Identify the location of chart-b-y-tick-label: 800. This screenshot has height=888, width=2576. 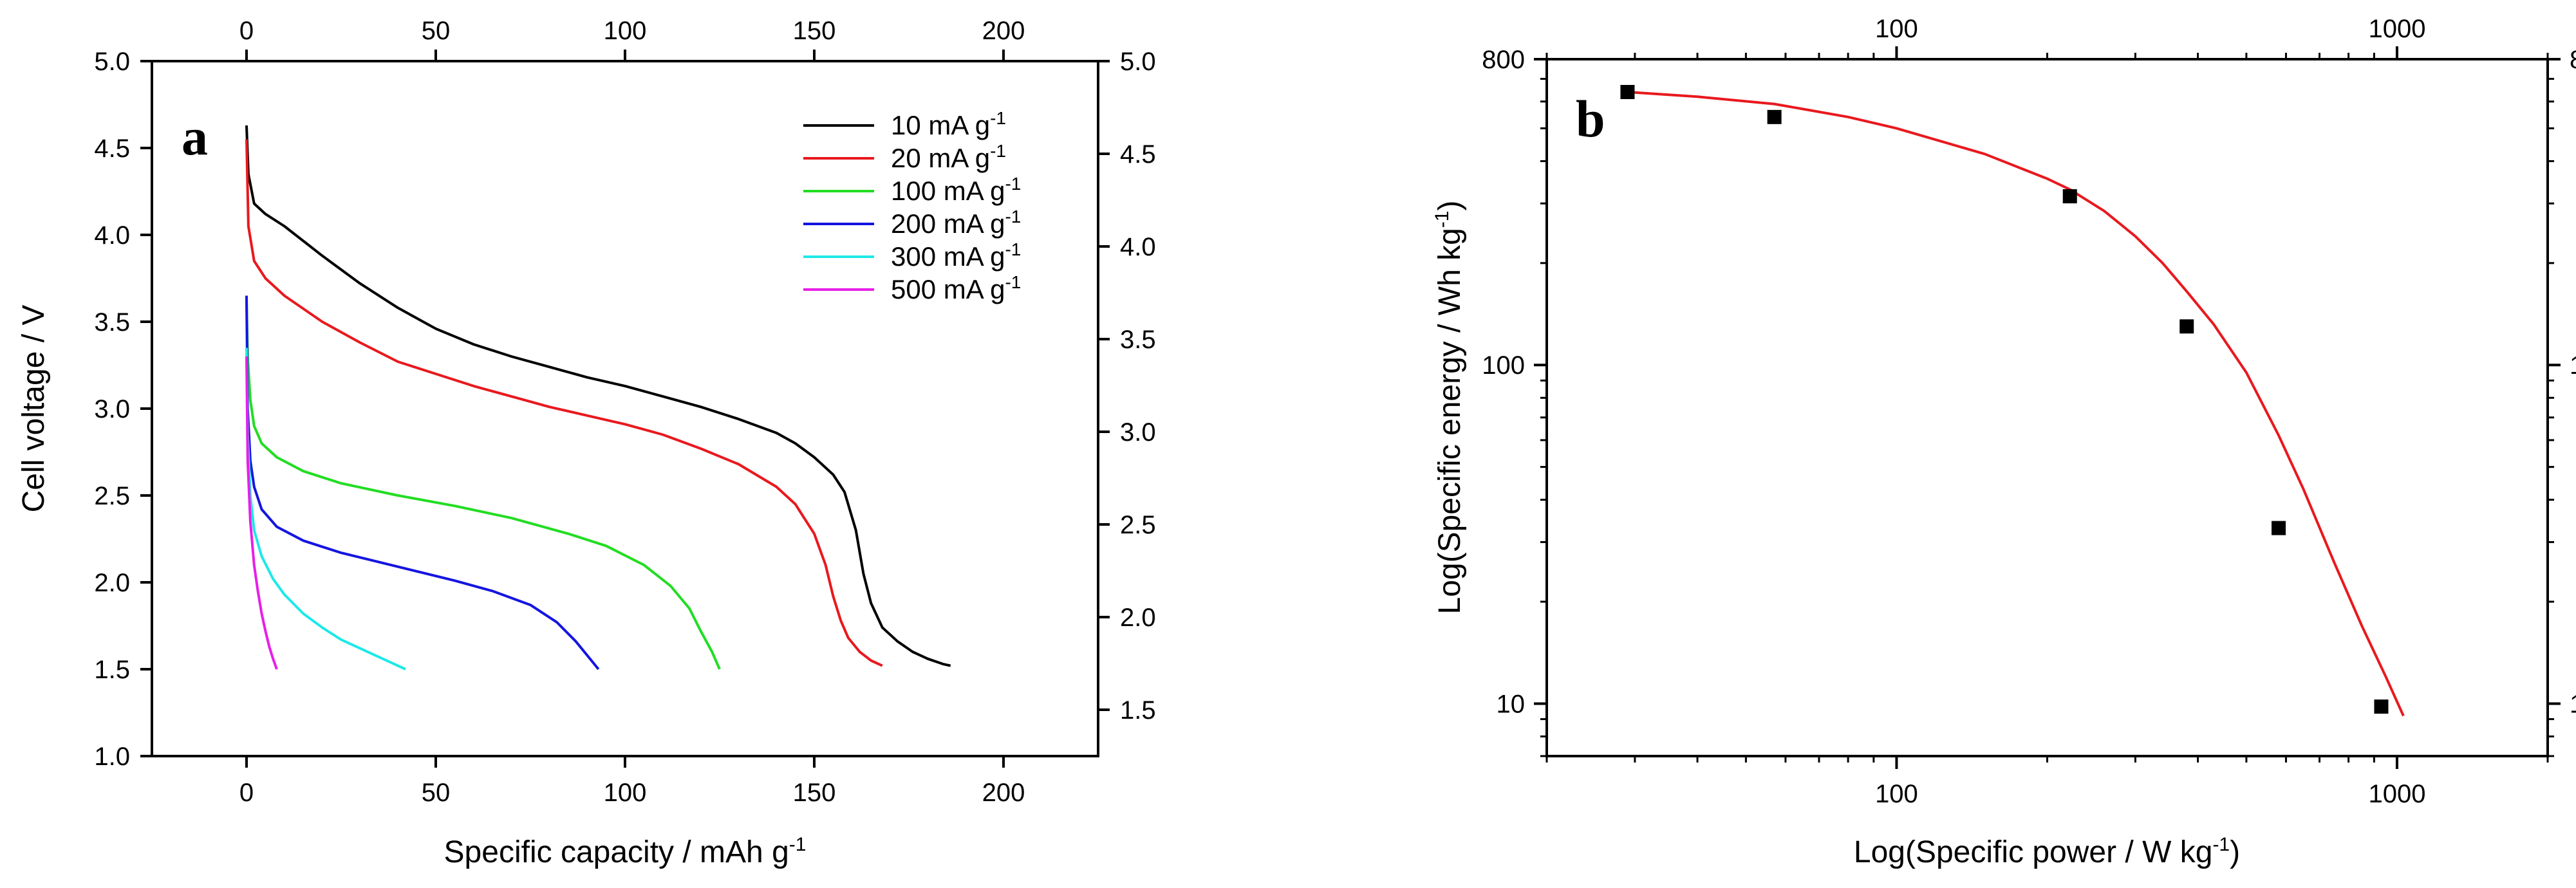
(1504, 60).